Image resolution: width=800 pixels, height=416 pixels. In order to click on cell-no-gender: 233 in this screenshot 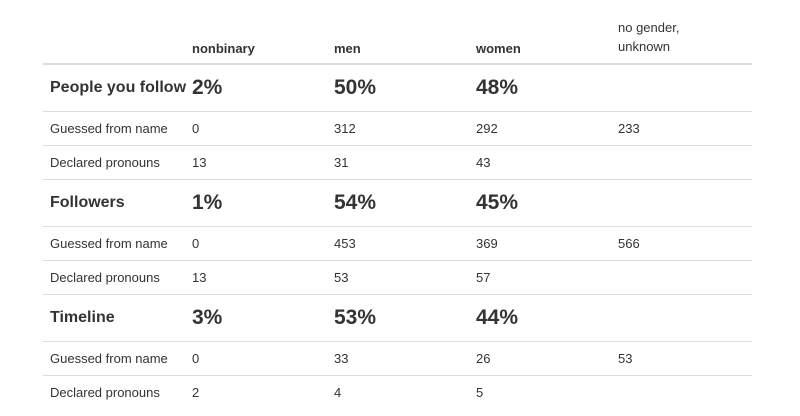, I will do `click(685, 128)`.